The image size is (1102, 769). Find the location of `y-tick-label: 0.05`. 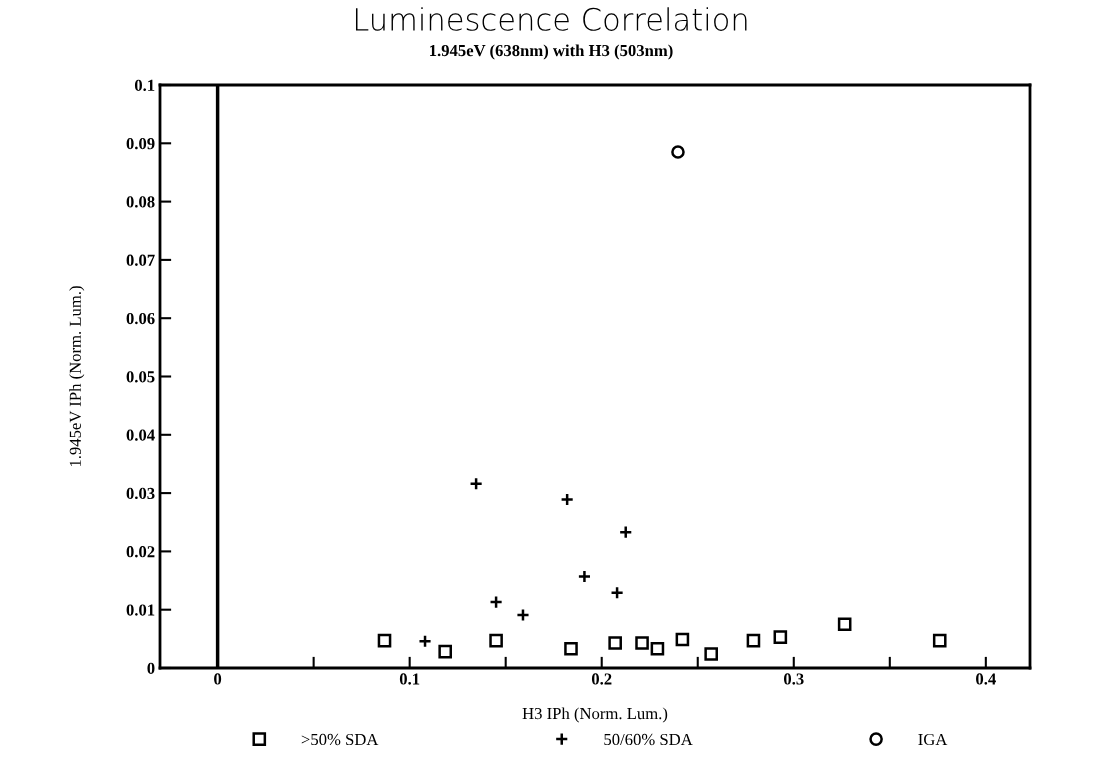

y-tick-label: 0.05 is located at coordinates (140, 377).